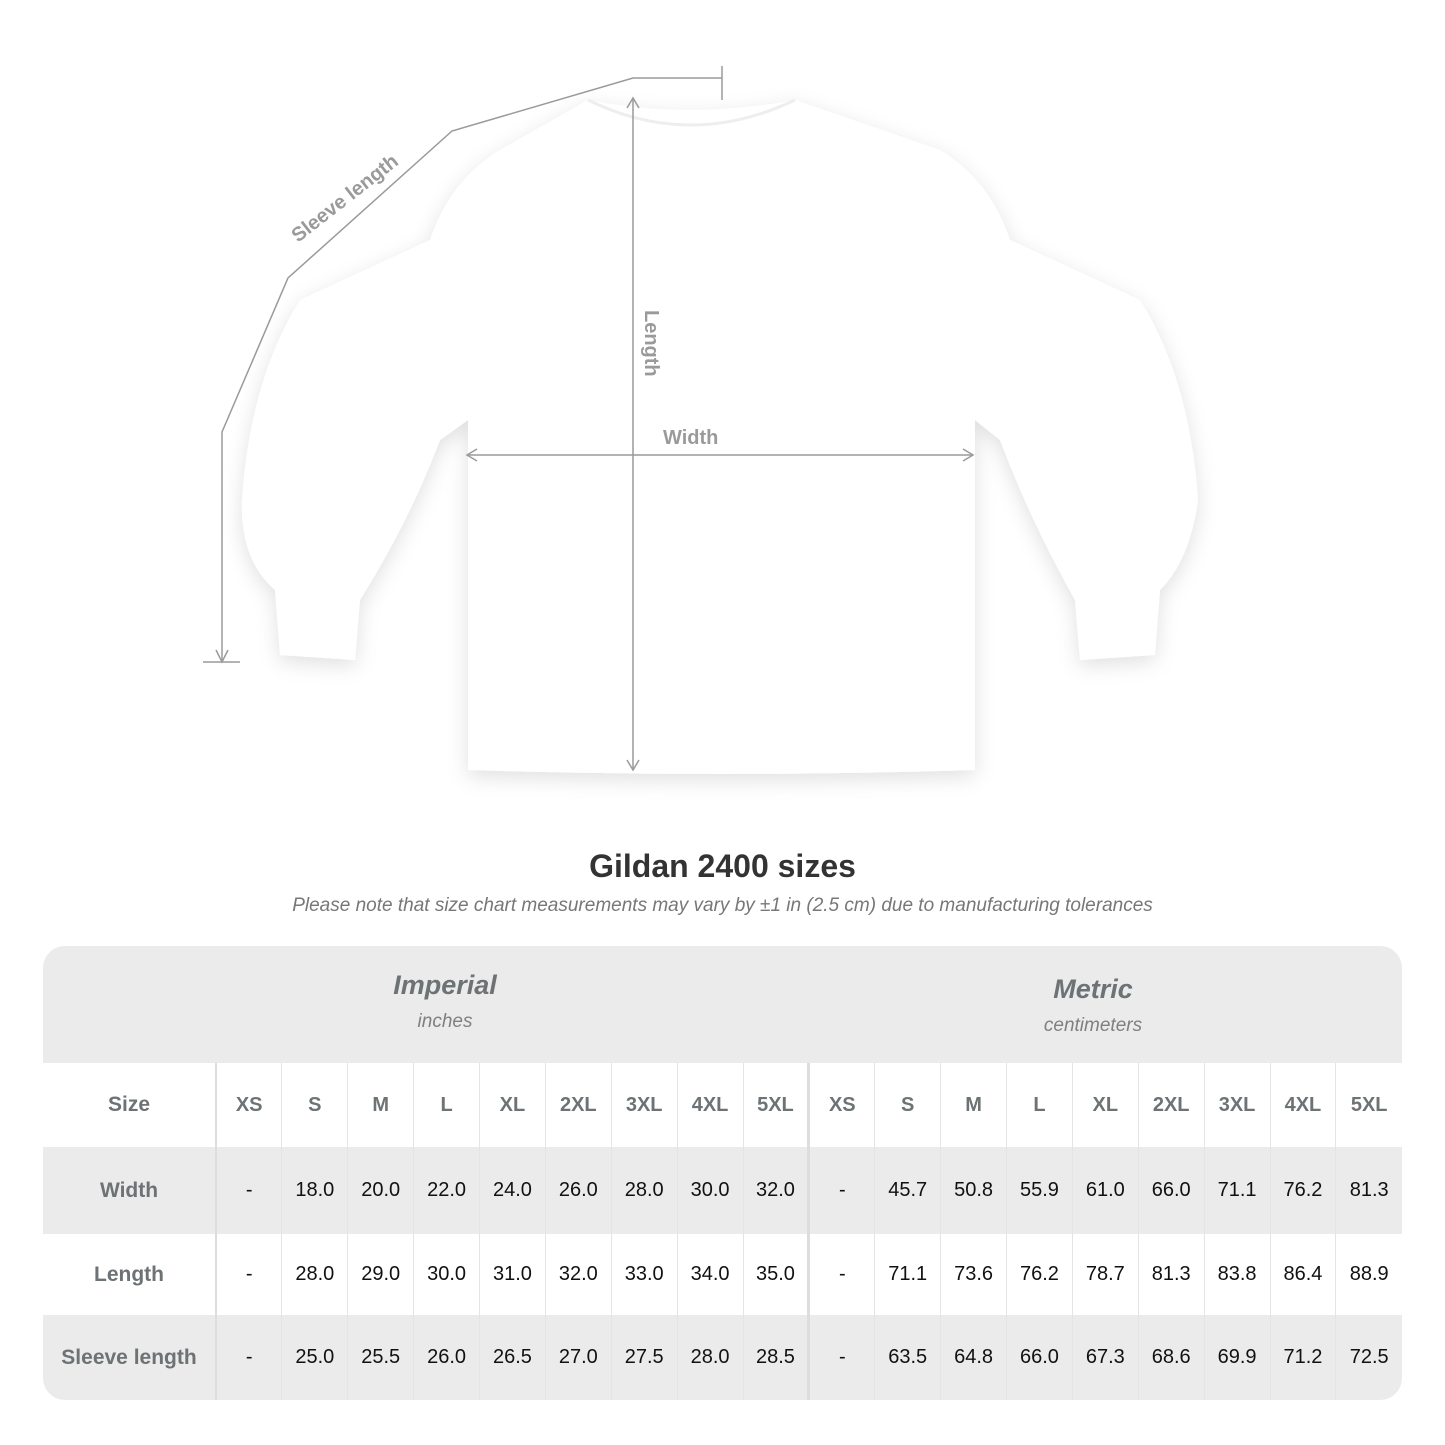 The width and height of the screenshot is (1445, 1445). I want to click on cell-metric: 61.0, so click(1105, 1190).